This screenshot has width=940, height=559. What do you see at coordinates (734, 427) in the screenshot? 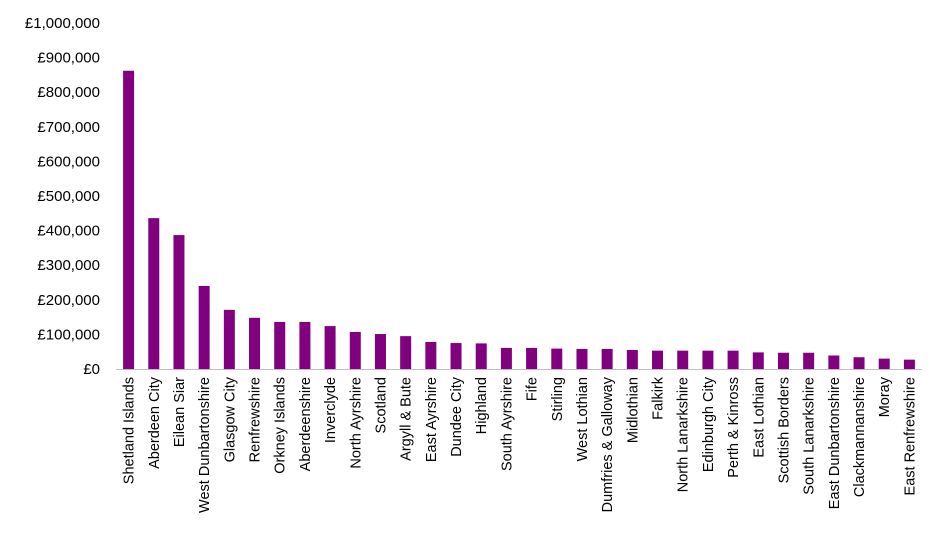
I see `x-tick-label: Perth & Kinross` at bounding box center [734, 427].